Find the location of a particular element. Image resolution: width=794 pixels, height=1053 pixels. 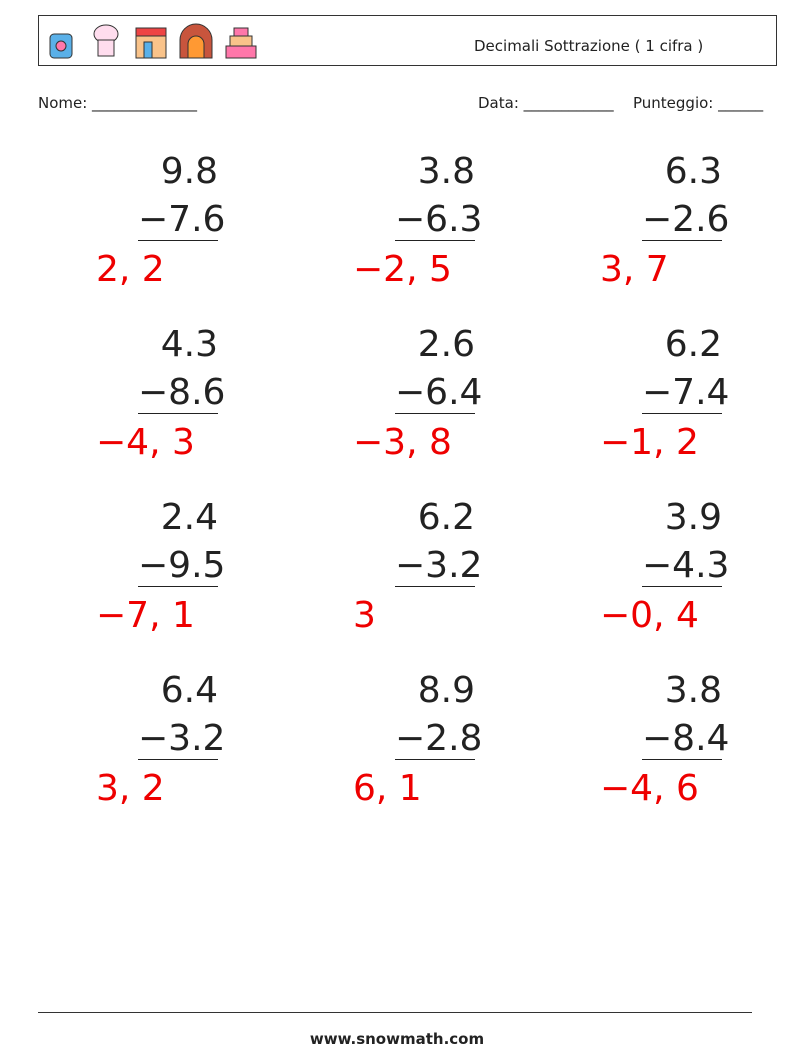

minuend: 2.6 is located at coordinates (446, 344).